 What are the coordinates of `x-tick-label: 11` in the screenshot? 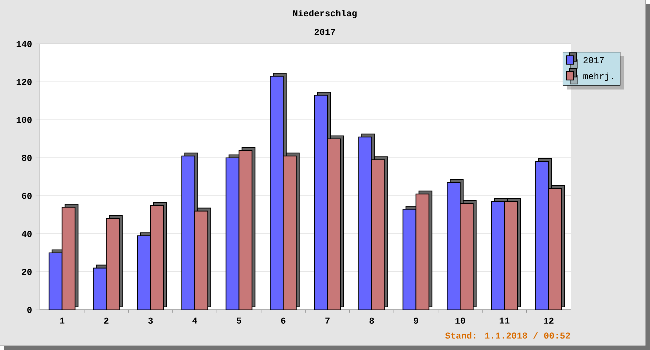 It's located at (505, 321).